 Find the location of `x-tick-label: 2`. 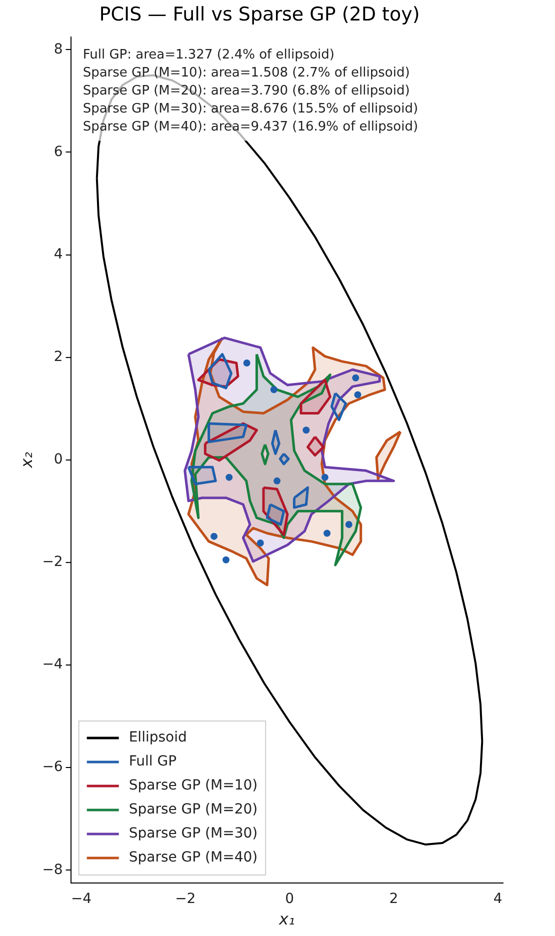

x-tick-label: 2 is located at coordinates (393, 899).